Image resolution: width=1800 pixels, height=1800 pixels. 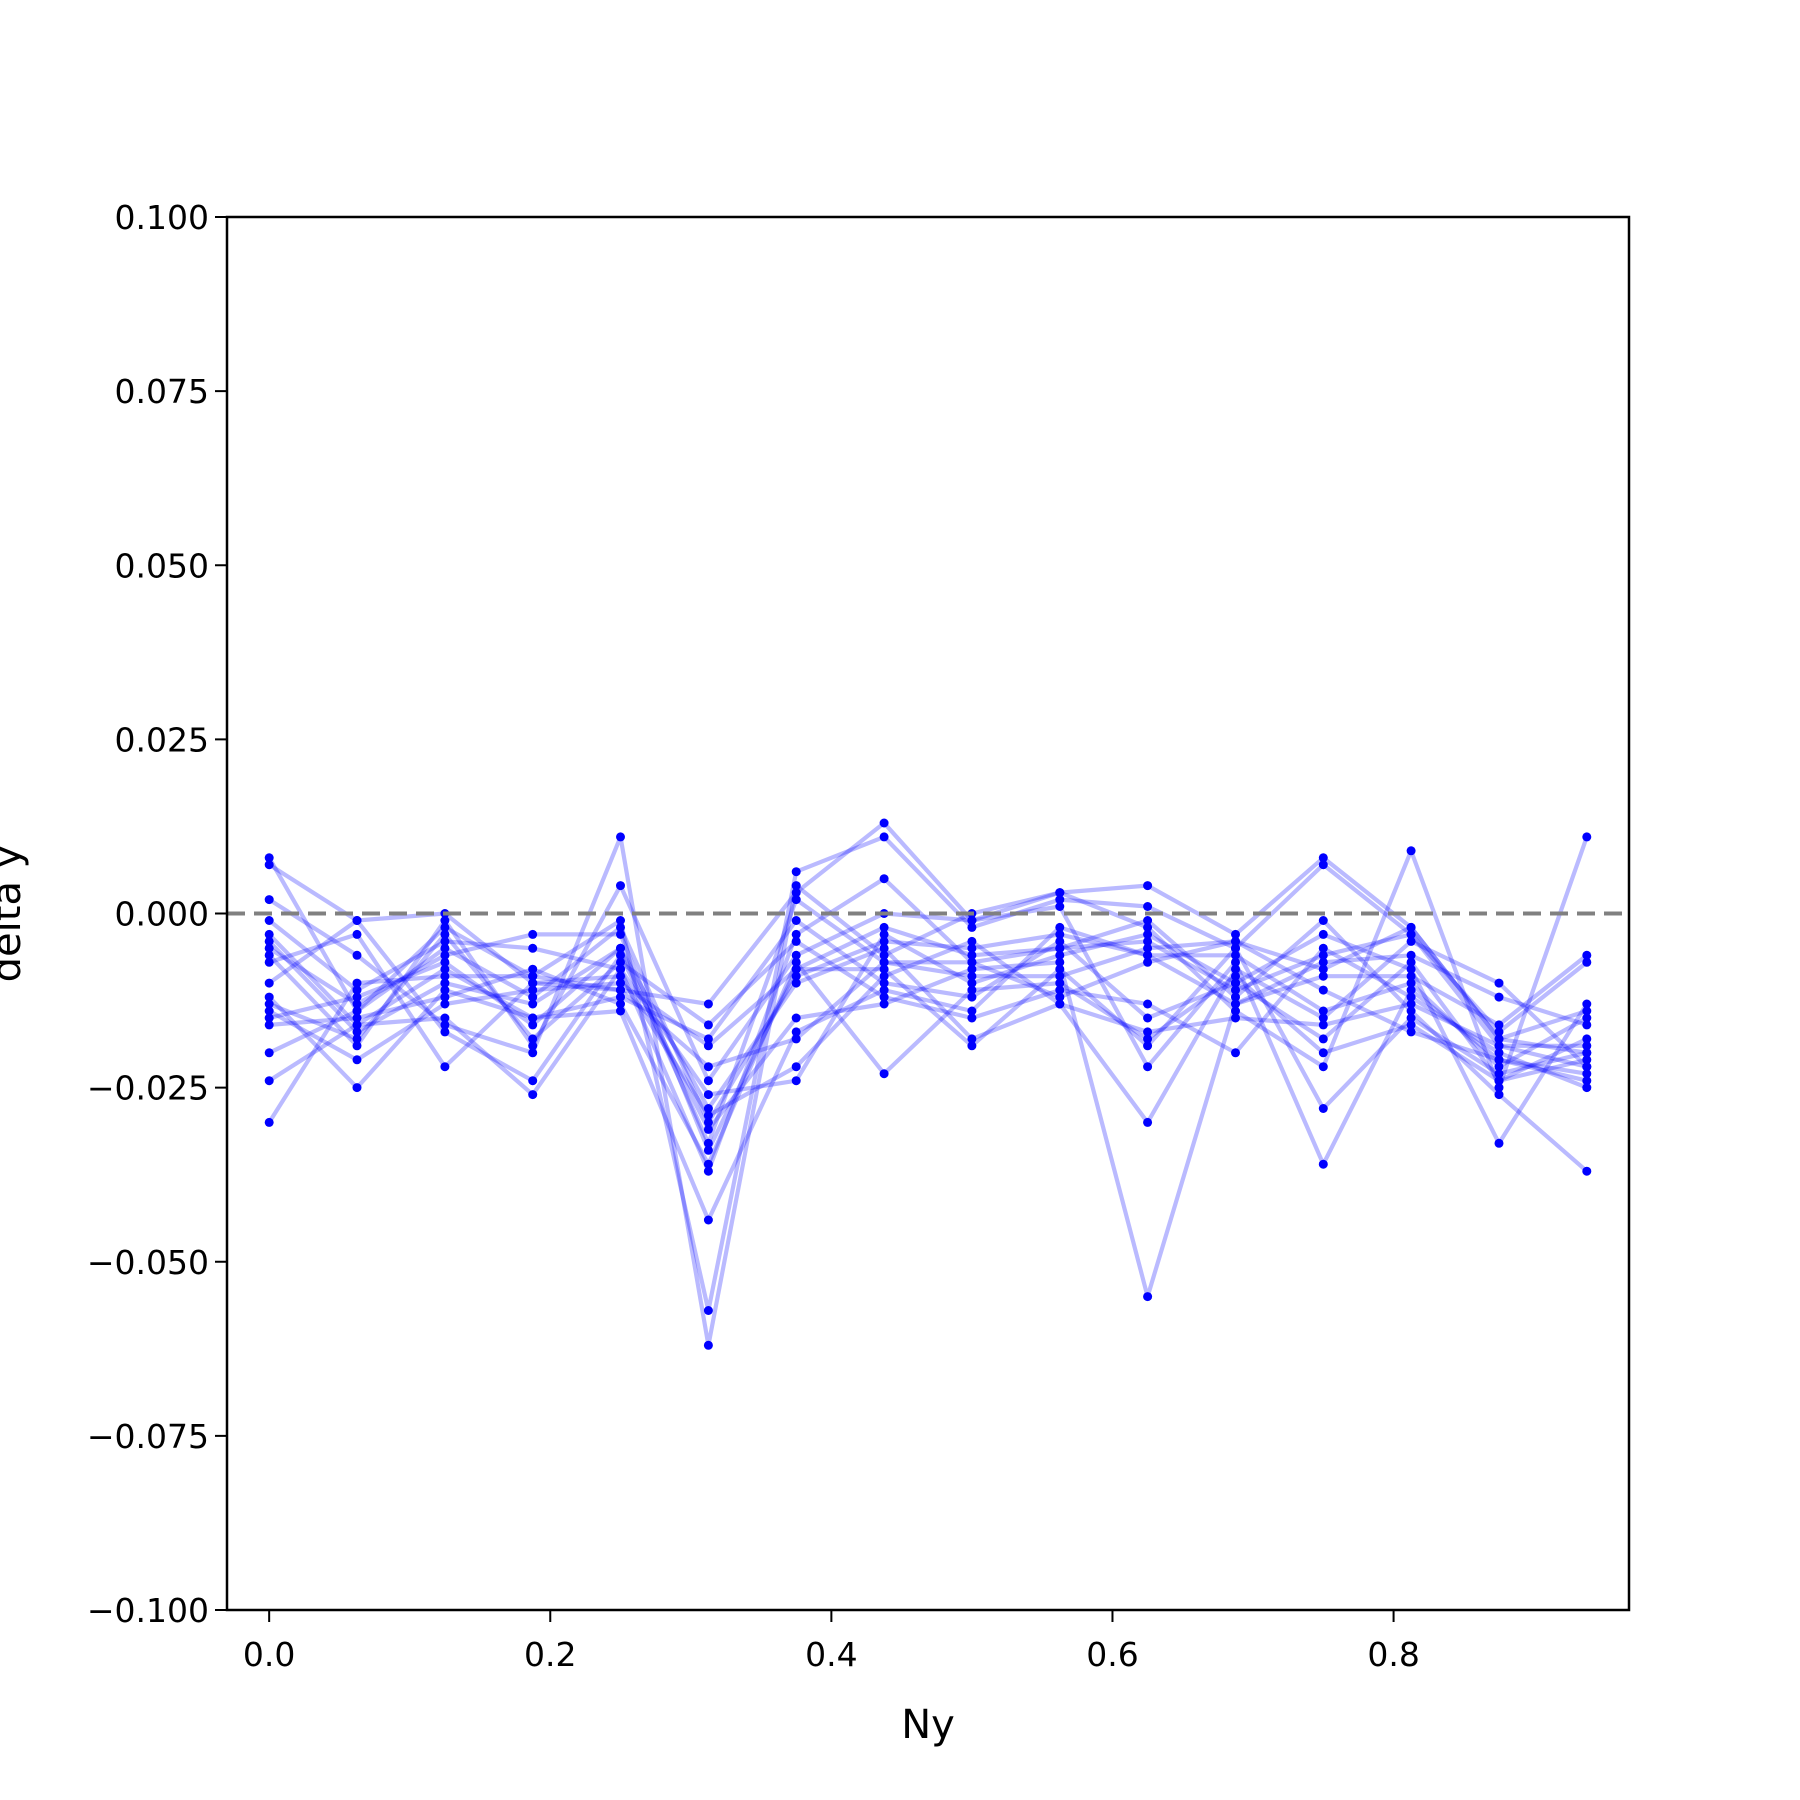 What do you see at coordinates (928, 1725) in the screenshot?
I see `x-axis-label: Ny` at bounding box center [928, 1725].